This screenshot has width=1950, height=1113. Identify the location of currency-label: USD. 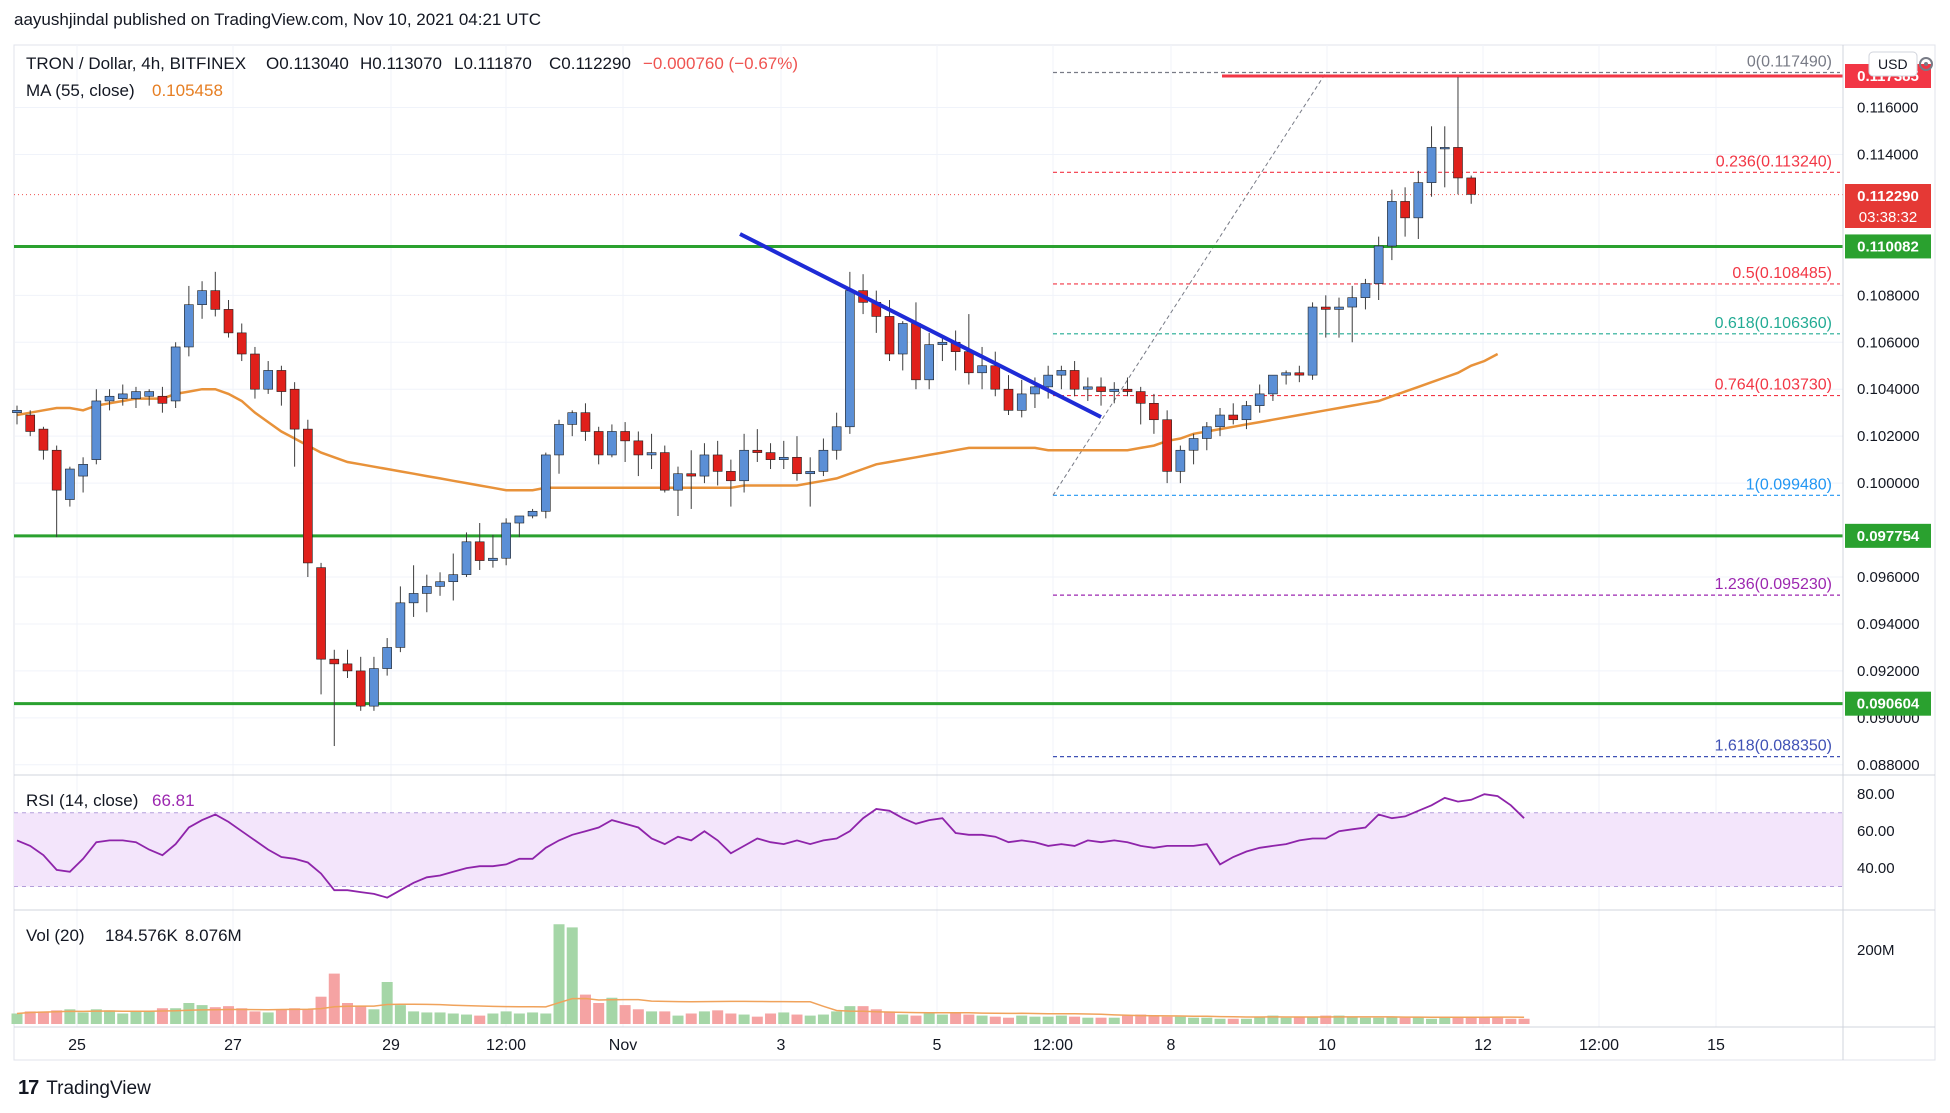
(1893, 64).